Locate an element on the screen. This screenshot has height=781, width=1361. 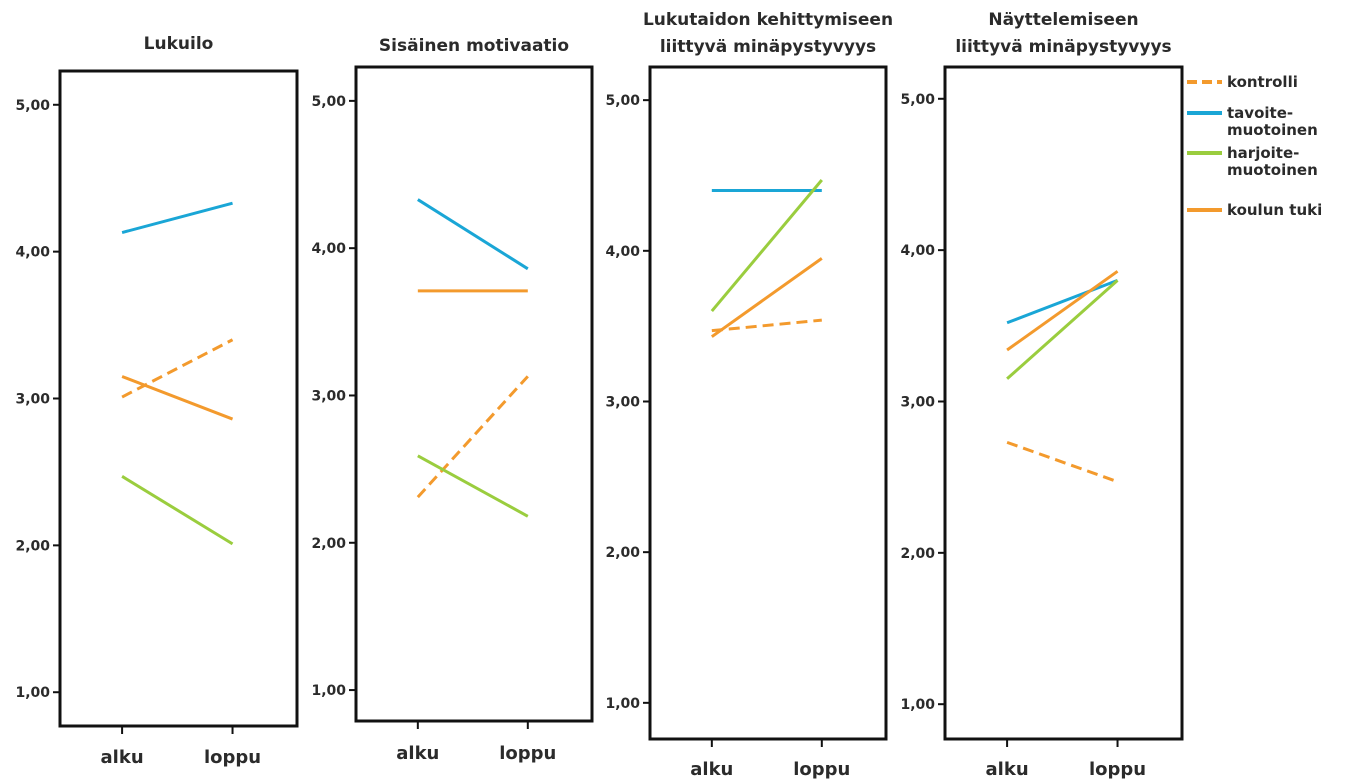
legend-label-tavoite: muotoinen is located at coordinates (1272, 130).